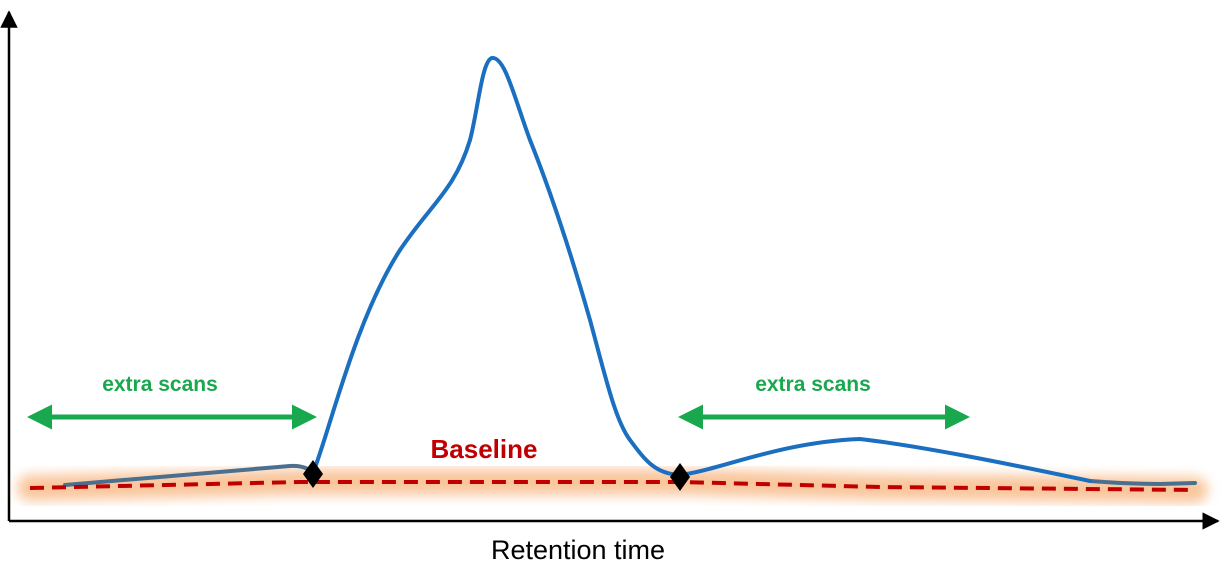  Describe the element at coordinates (484, 449) in the screenshot. I see `baseline-label: Baseline` at that location.